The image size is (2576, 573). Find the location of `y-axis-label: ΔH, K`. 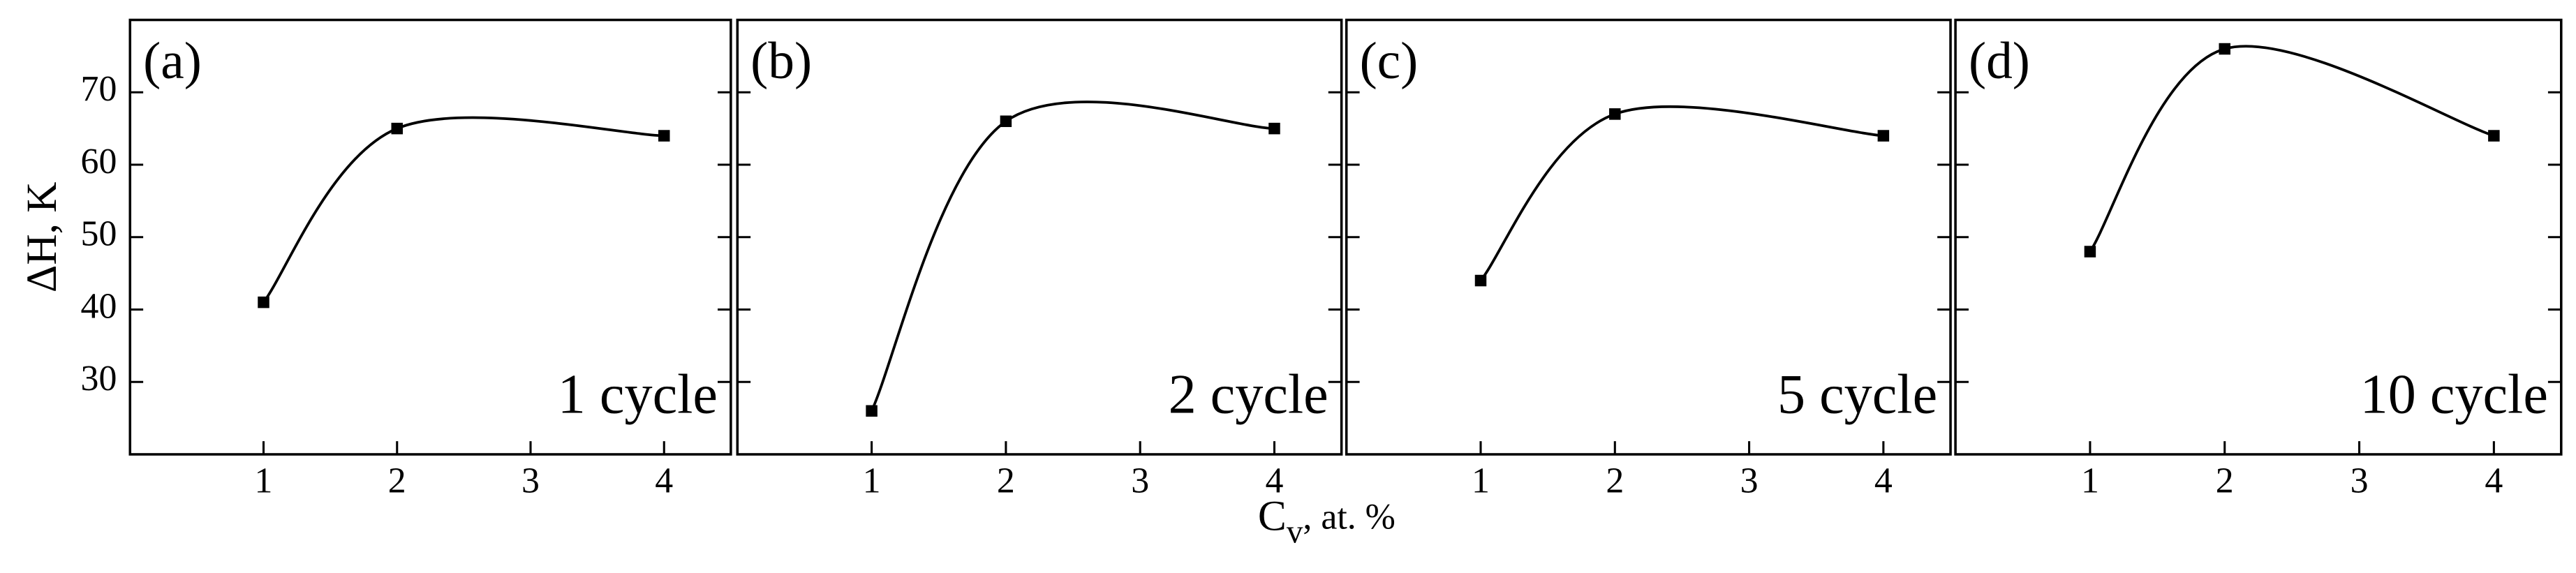

y-axis-label: ΔH, K is located at coordinates (42, 237).